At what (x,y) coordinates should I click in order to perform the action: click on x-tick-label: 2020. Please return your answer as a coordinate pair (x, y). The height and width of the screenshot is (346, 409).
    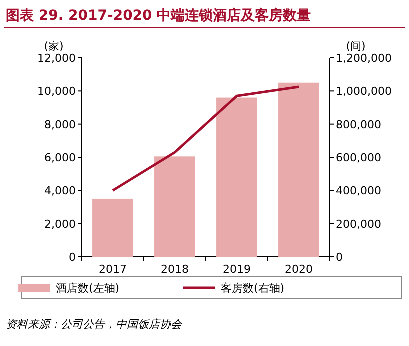
    Looking at the image, I should click on (299, 269).